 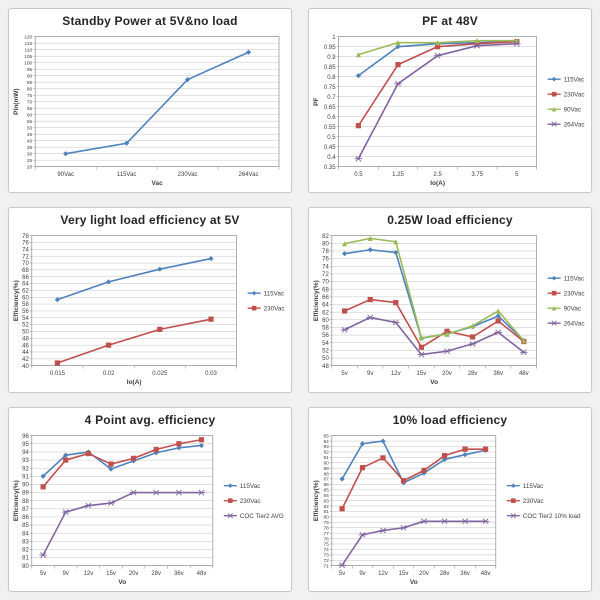 I want to click on svg-text: 66, so click(x=325, y=298).